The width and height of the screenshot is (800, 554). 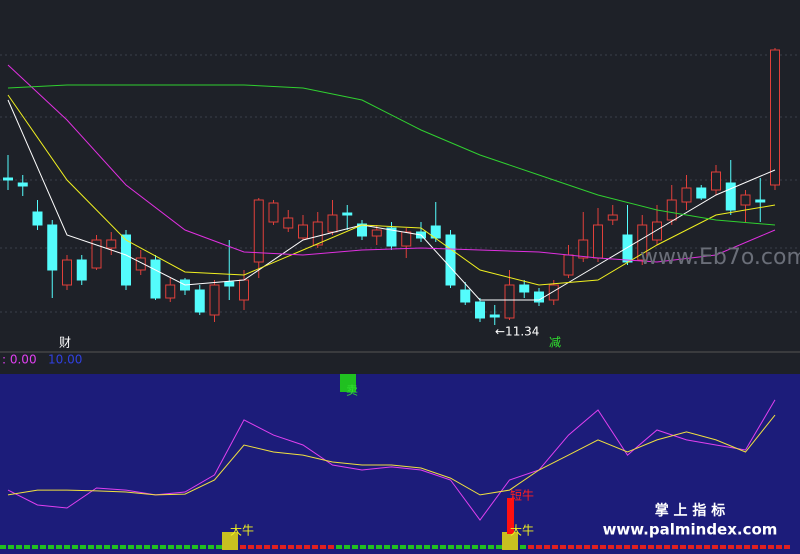 I want to click on annotation: www.palmindex.com, so click(x=690, y=530).